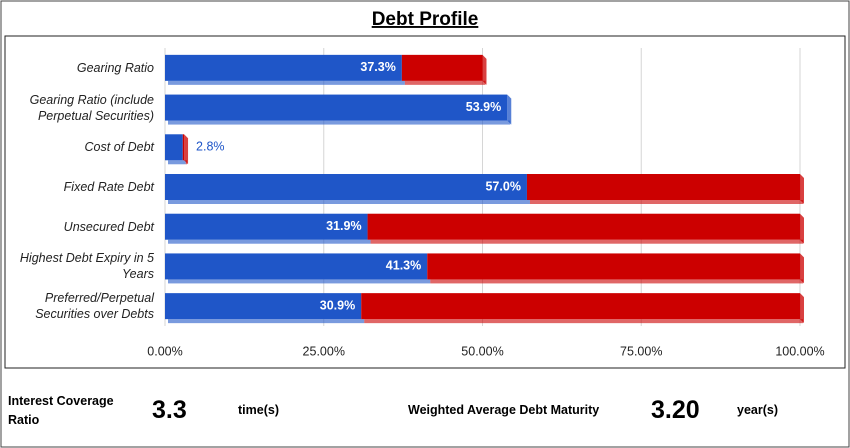  I want to click on y-tick-label: Unsecured Debt, so click(108, 226).